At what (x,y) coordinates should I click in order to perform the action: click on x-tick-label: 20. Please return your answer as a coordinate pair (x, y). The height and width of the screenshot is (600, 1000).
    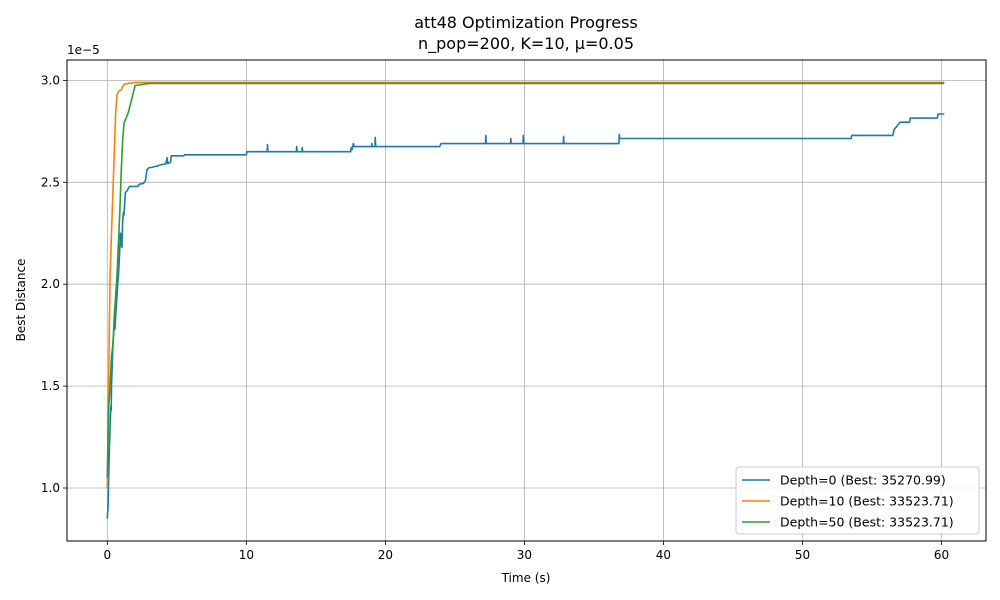
    Looking at the image, I should click on (385, 555).